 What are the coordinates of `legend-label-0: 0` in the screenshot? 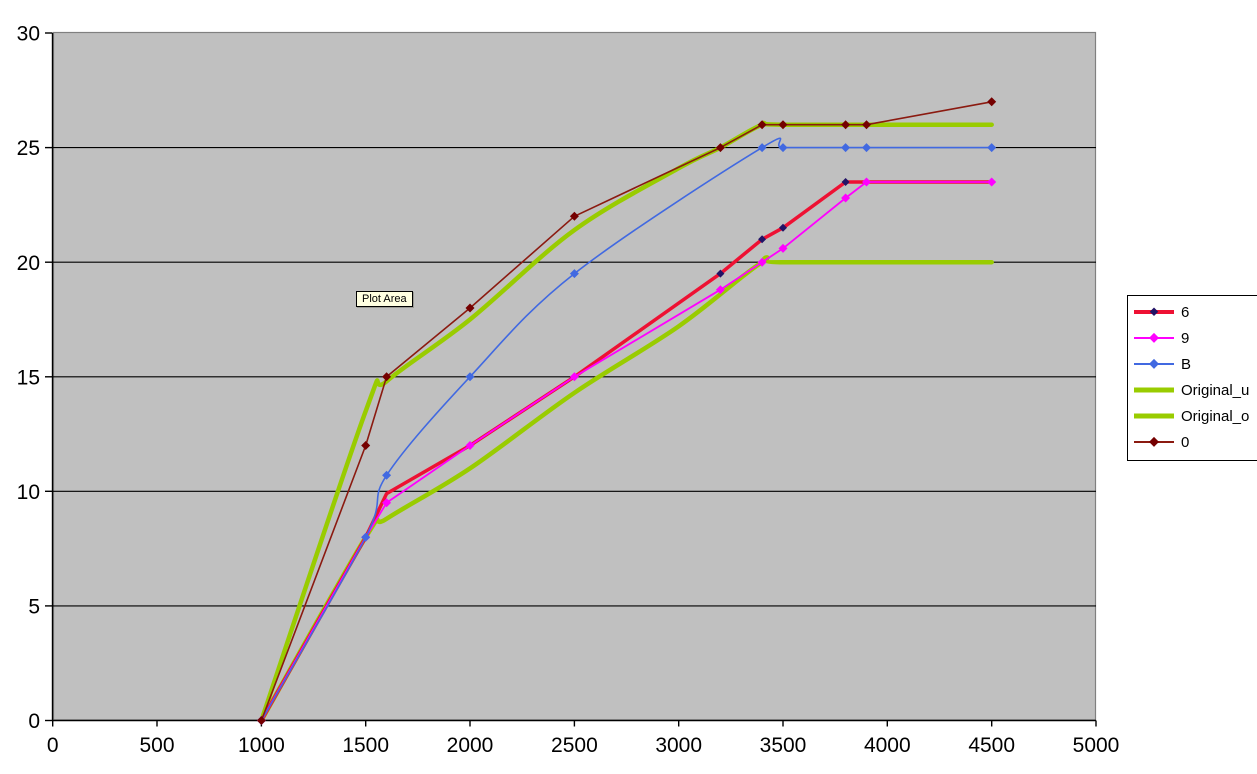 It's located at (1185, 442).